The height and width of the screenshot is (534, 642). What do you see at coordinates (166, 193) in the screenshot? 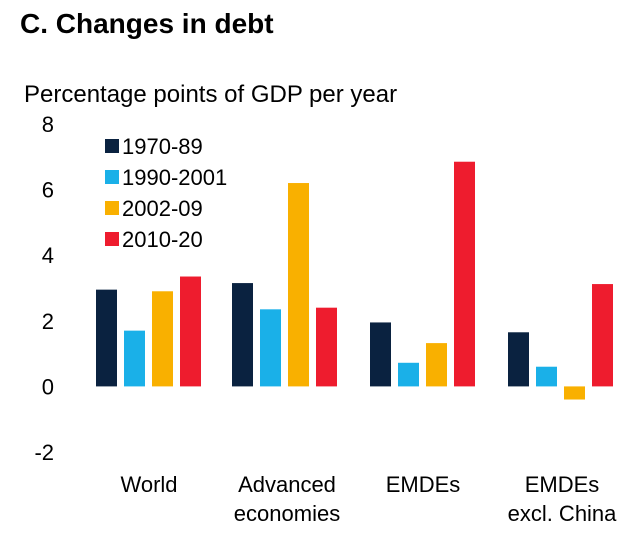
I see `legend: 1970-89 1990-2001 2002-09 2010-20` at bounding box center [166, 193].